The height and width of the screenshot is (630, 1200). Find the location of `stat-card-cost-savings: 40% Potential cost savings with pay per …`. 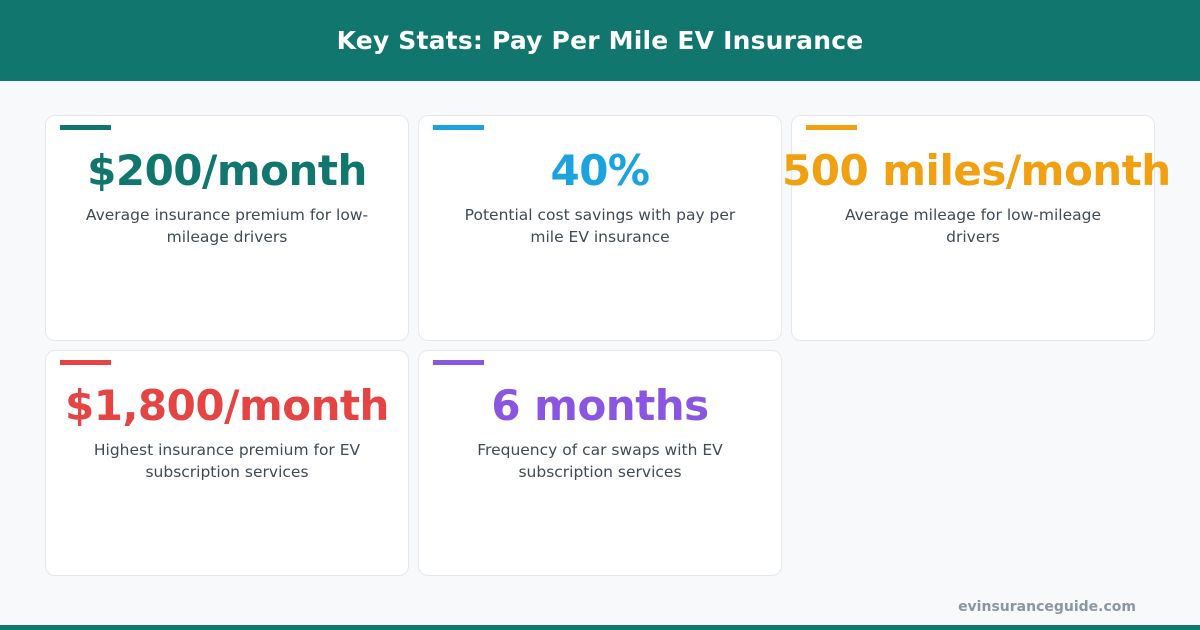

stat-card-cost-savings: 40% Potential cost savings with pay per … is located at coordinates (600, 228).